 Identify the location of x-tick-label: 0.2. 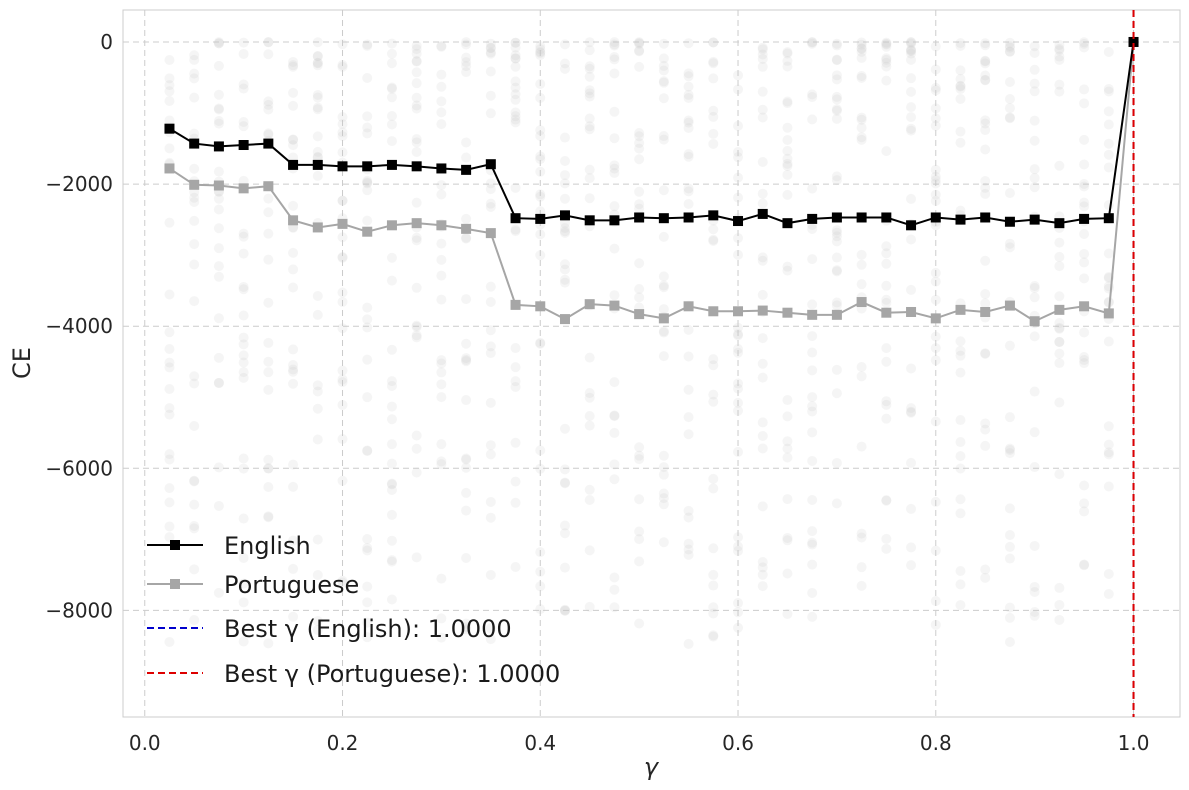
(343, 743).